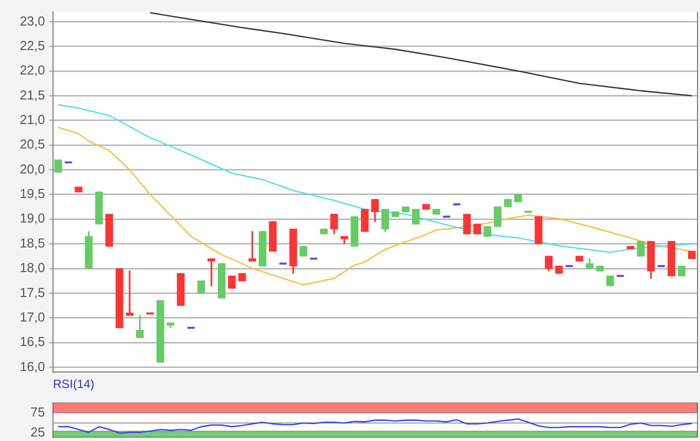 The width and height of the screenshot is (700, 441). I want to click on y-tick-label: 22,0, so click(32, 70).